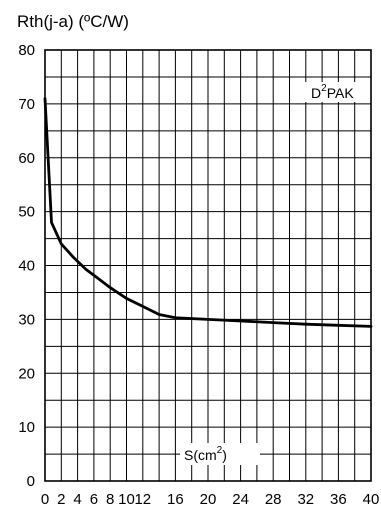  What do you see at coordinates (26, 50) in the screenshot?
I see `y-tick-label: 80` at bounding box center [26, 50].